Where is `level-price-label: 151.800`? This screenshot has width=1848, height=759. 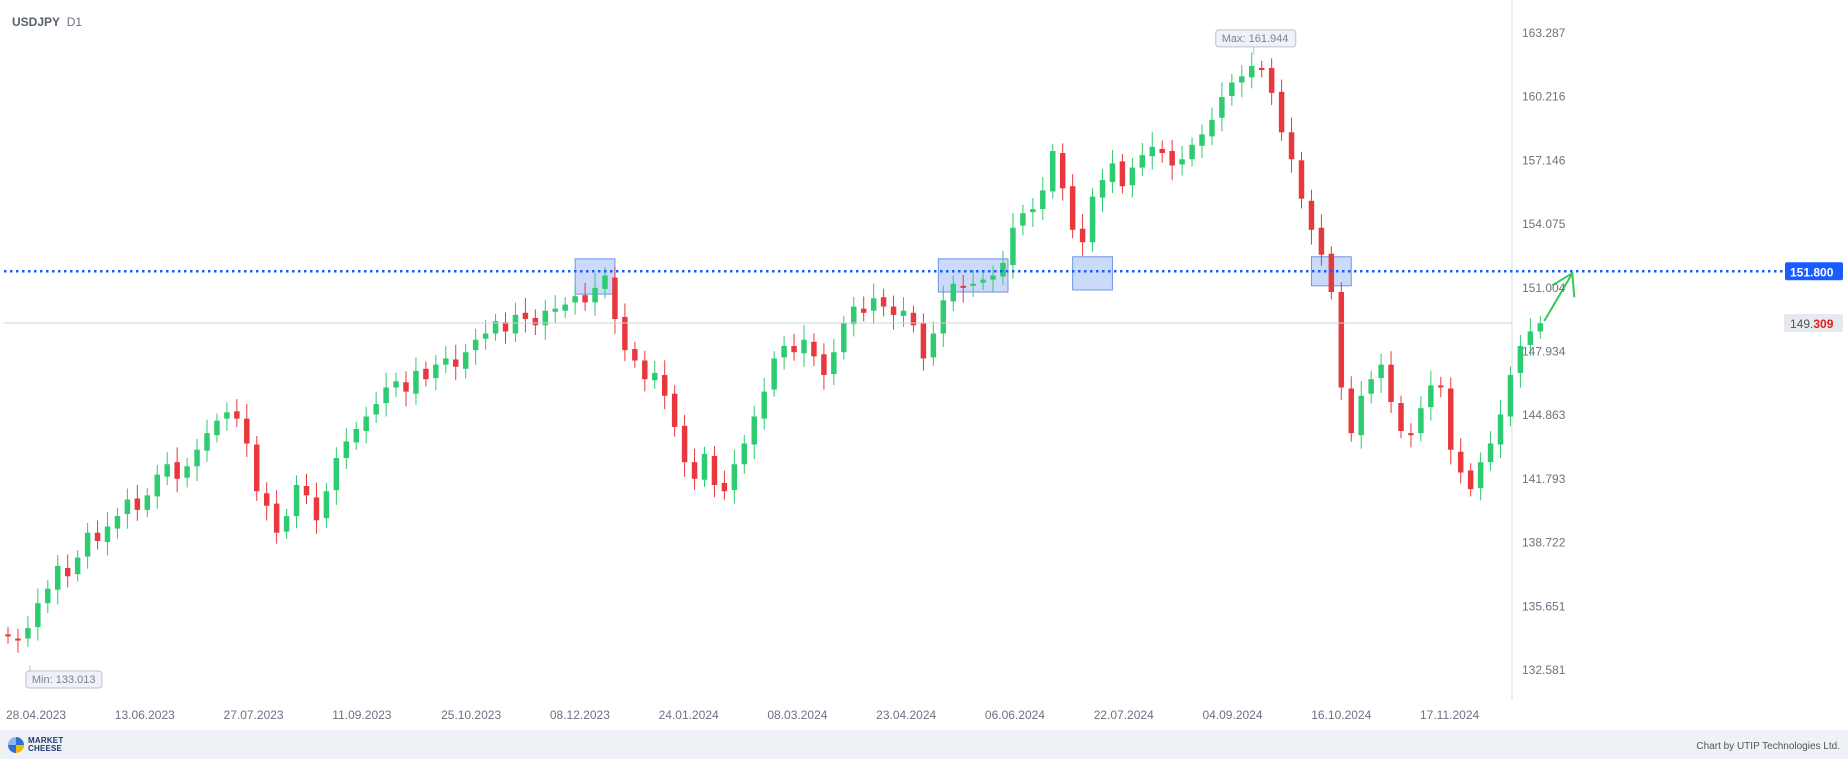
level-price-label: 151.800 is located at coordinates (1814, 271).